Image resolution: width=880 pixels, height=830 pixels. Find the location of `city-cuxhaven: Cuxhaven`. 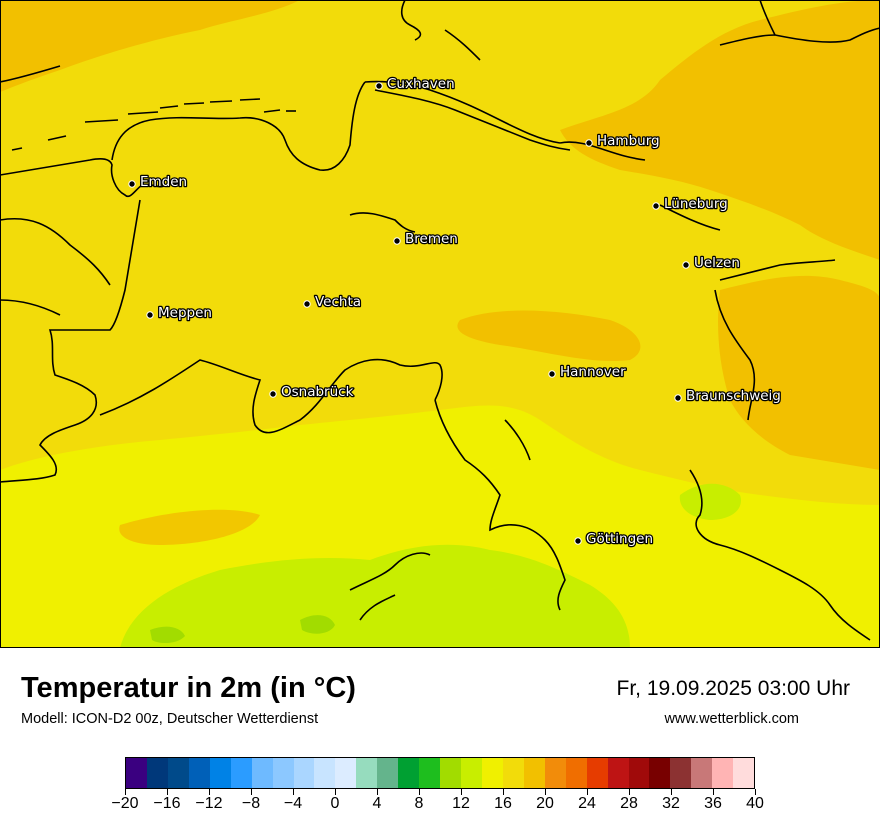

city-cuxhaven: Cuxhaven is located at coordinates (415, 84).